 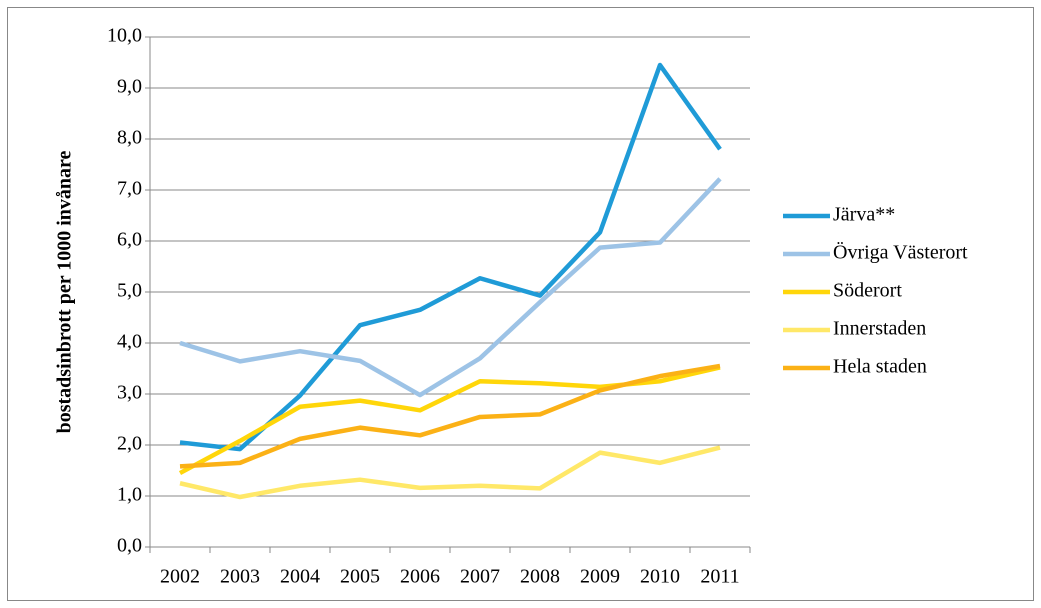 What do you see at coordinates (129, 342) in the screenshot?
I see `y-tick-label: 4,0` at bounding box center [129, 342].